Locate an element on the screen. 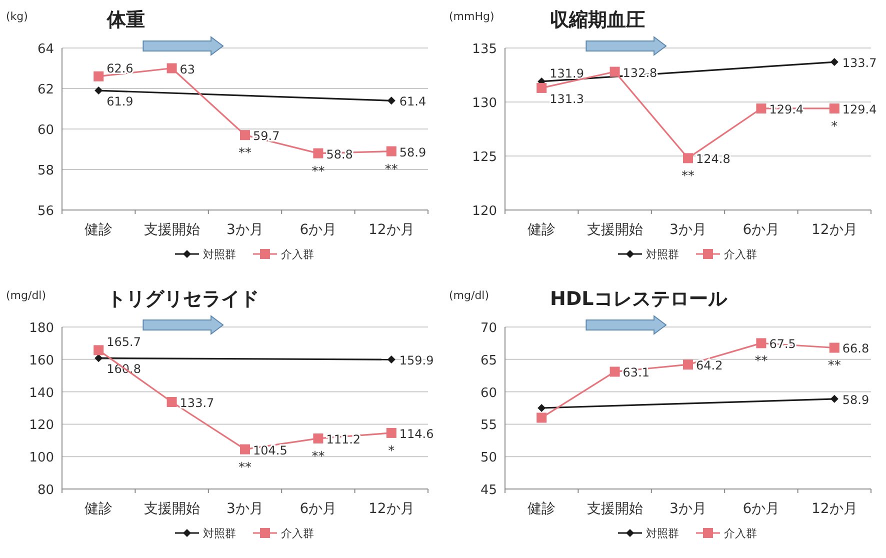  y-tick-label: 80 is located at coordinates (45, 490).